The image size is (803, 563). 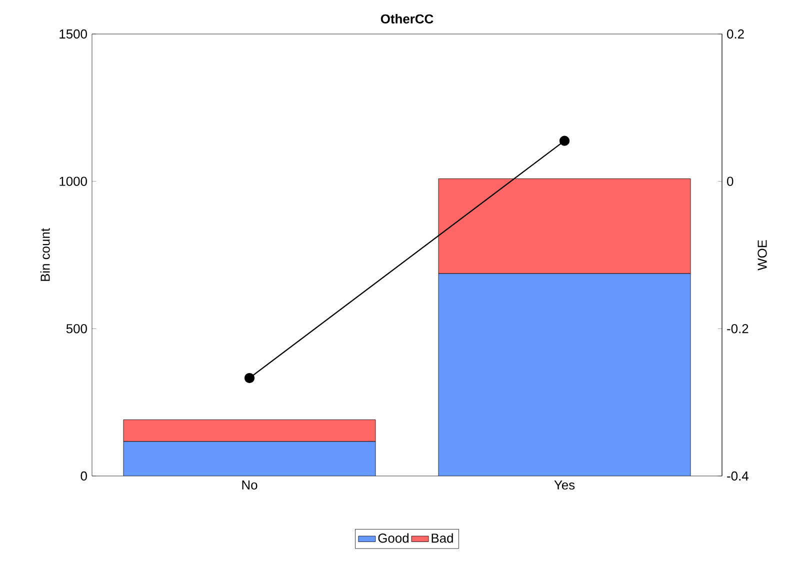 What do you see at coordinates (737, 329) in the screenshot?
I see `y2-tick-label: -0.2` at bounding box center [737, 329].